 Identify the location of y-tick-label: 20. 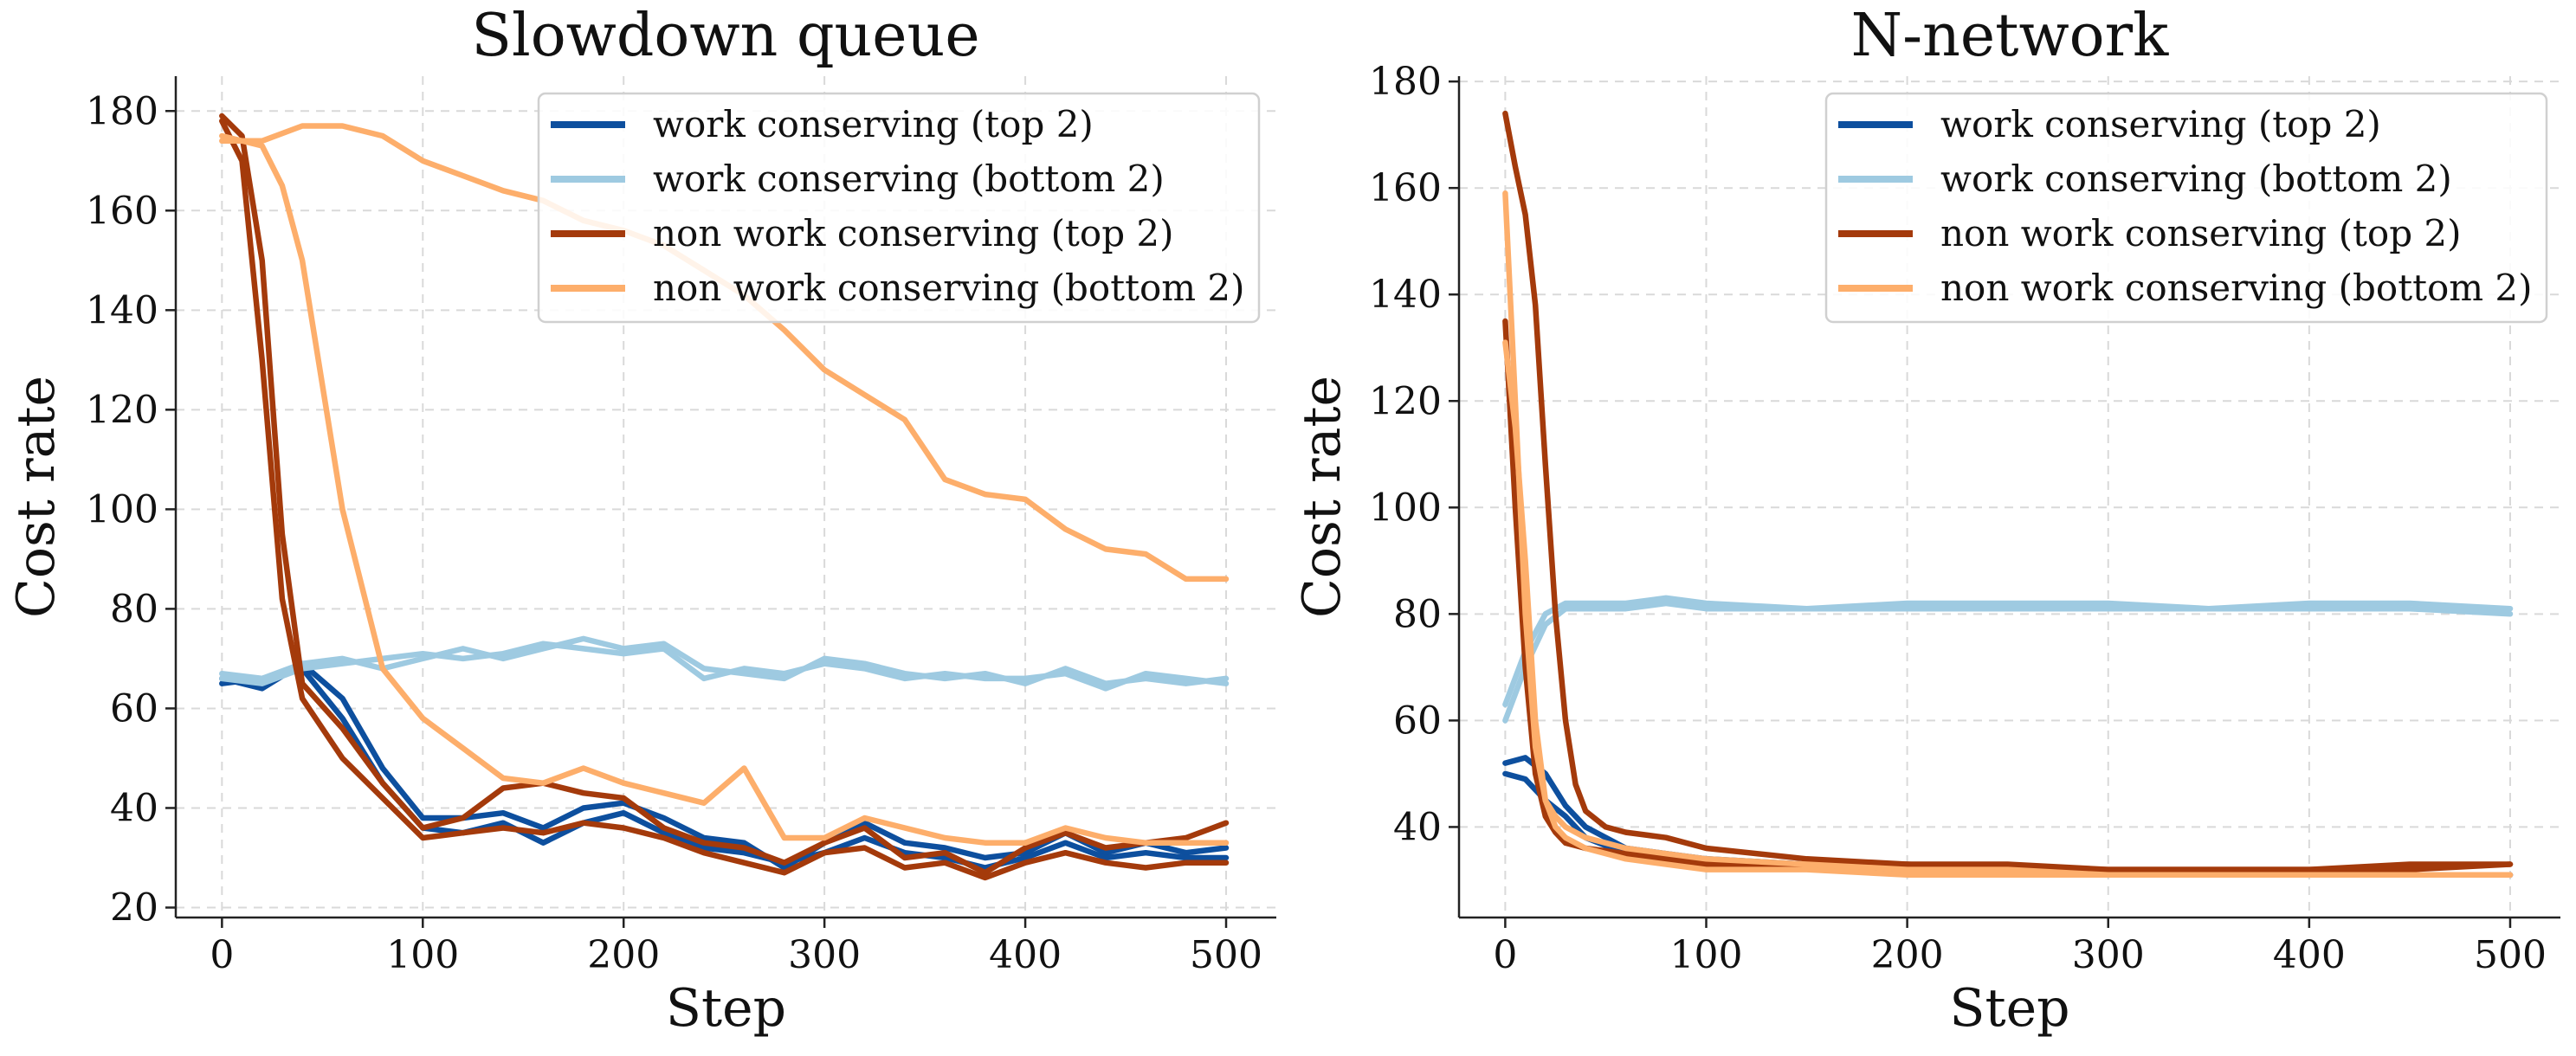
(134, 907).